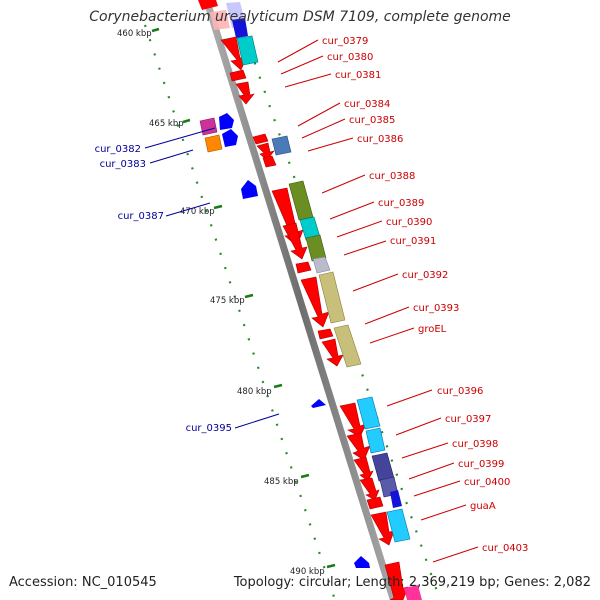 This screenshot has width=600, height=600. I want to click on gene-cur_0381b, so click(245, 93).